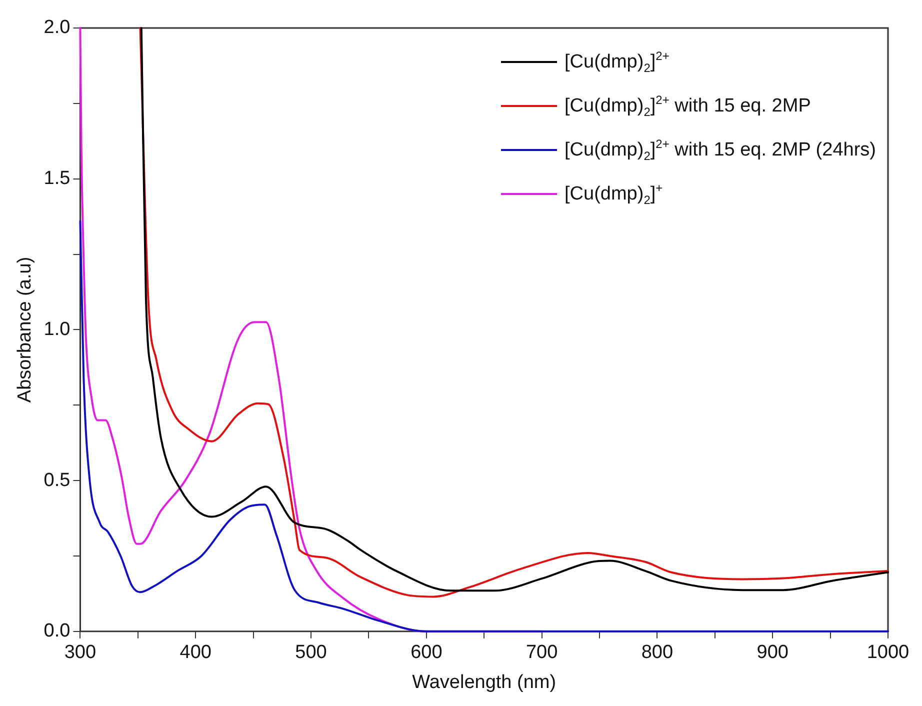 The width and height of the screenshot is (922, 706). Describe the element at coordinates (57, 27) in the screenshot. I see `y-tick-label: 2.0` at that location.